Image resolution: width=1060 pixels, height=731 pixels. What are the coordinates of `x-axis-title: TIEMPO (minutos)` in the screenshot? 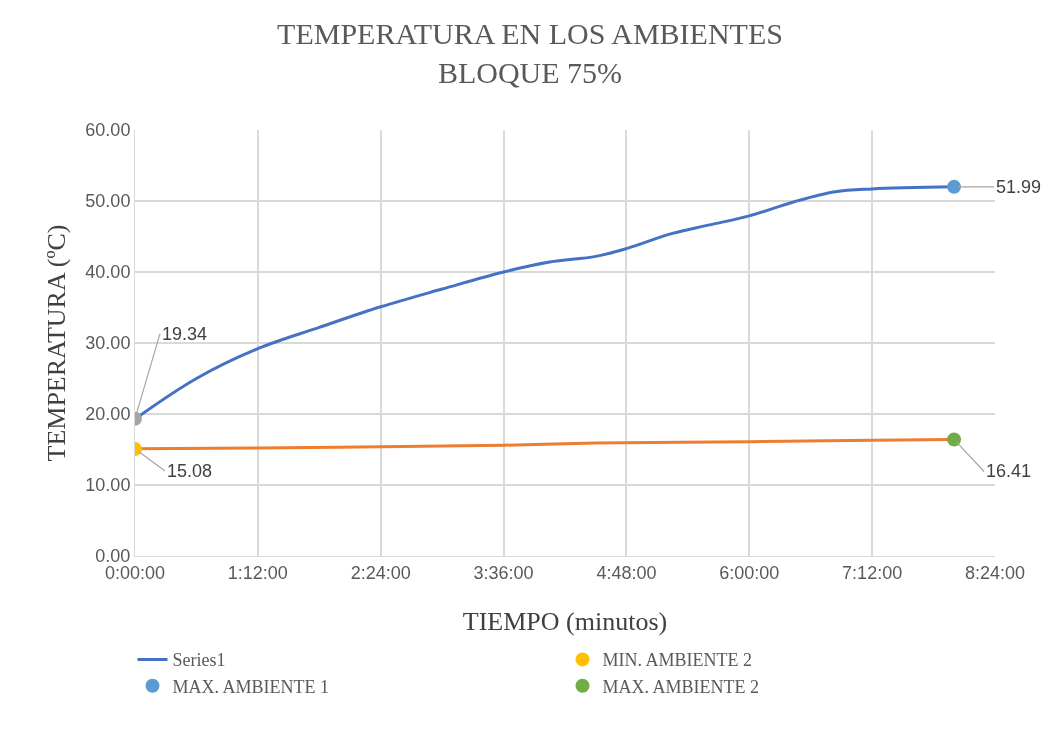 It's located at (565, 622).